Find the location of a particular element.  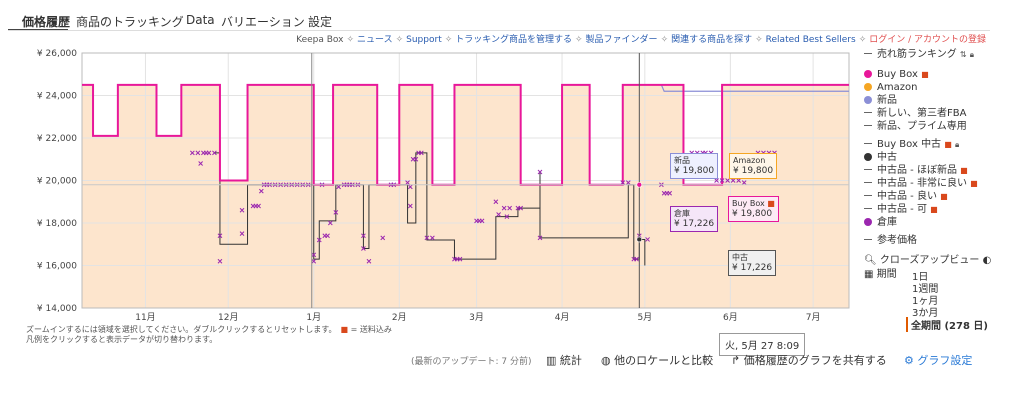

legend-label: 中古品 - 非常に良い is located at coordinates (922, 183).